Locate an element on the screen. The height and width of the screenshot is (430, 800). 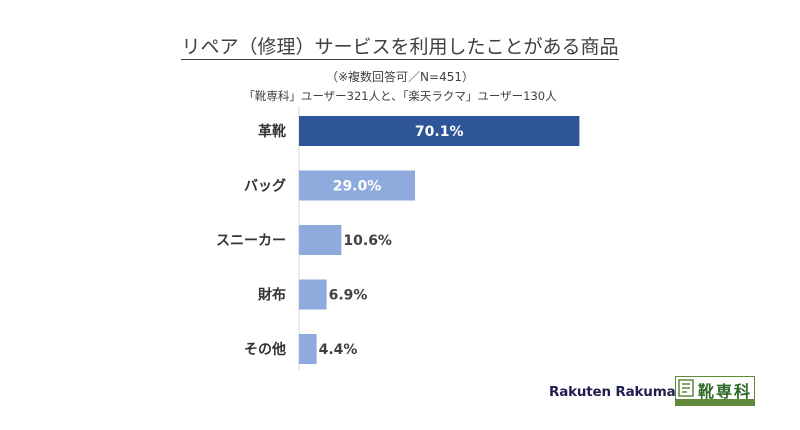
value-label-0: 70.1% is located at coordinates (439, 132).